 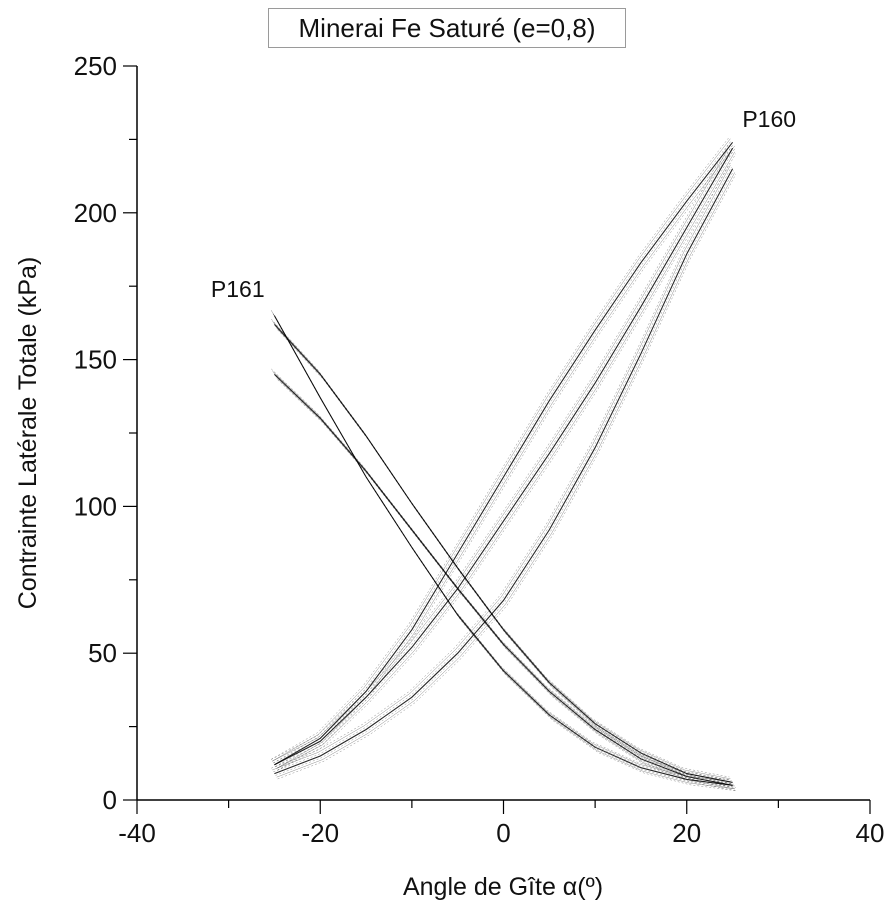 I want to click on y-tick-label: 150, so click(x=95, y=360).